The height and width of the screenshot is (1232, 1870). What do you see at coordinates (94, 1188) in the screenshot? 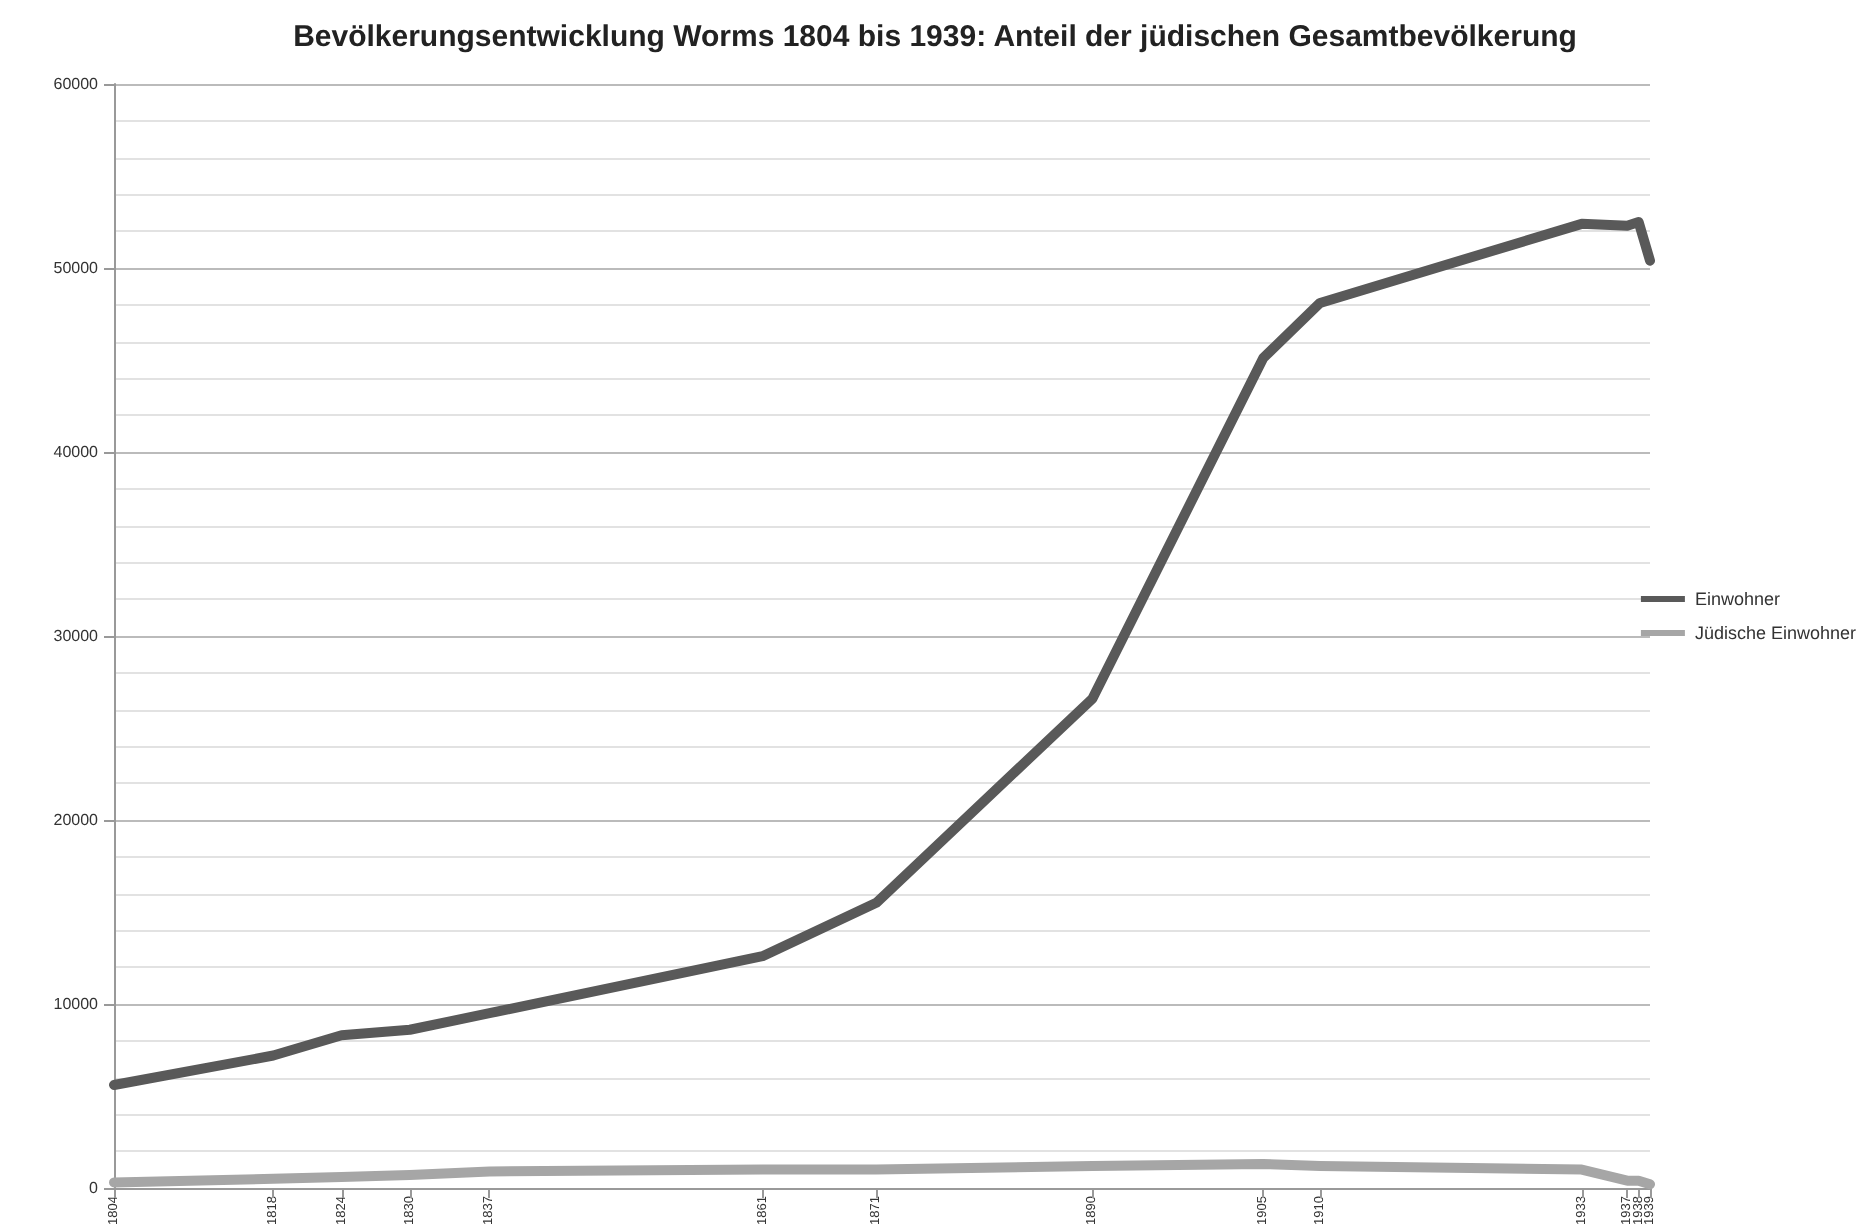
I see `y-tick-label: 0` at bounding box center [94, 1188].